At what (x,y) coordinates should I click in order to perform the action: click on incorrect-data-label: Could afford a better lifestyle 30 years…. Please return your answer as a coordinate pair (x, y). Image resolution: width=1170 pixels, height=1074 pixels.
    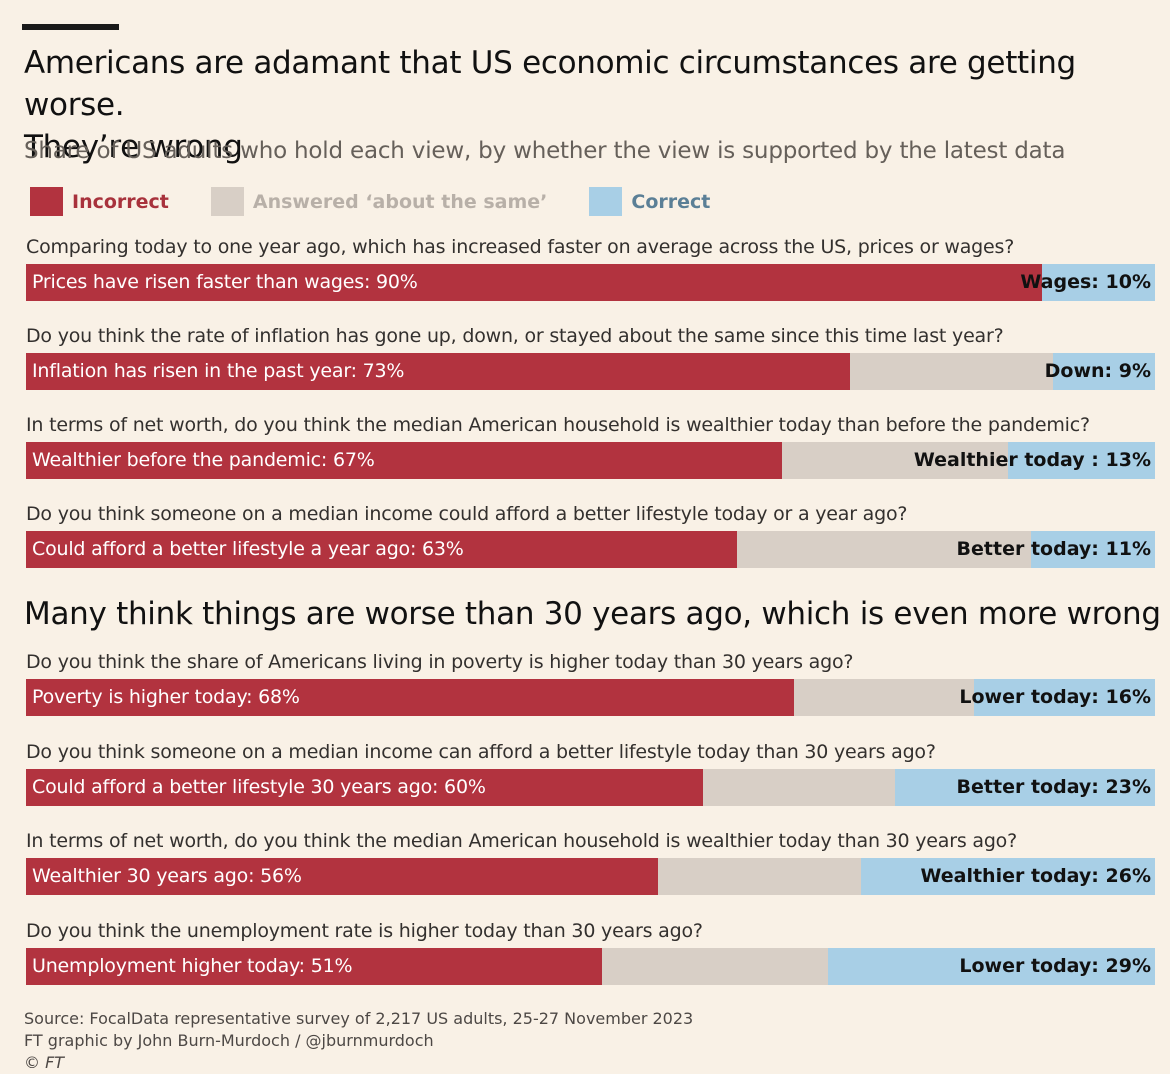
    Looking at the image, I should click on (259, 787).